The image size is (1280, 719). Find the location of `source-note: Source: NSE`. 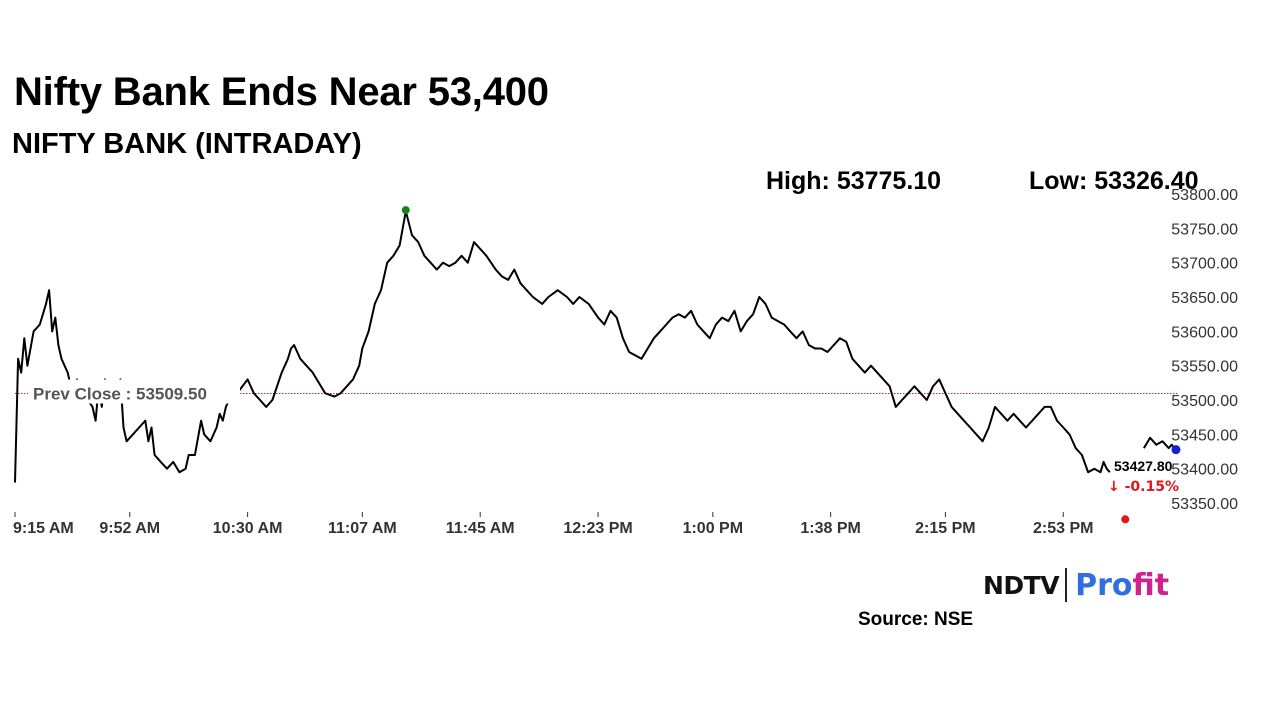

source-note: Source: NSE is located at coordinates (916, 619).